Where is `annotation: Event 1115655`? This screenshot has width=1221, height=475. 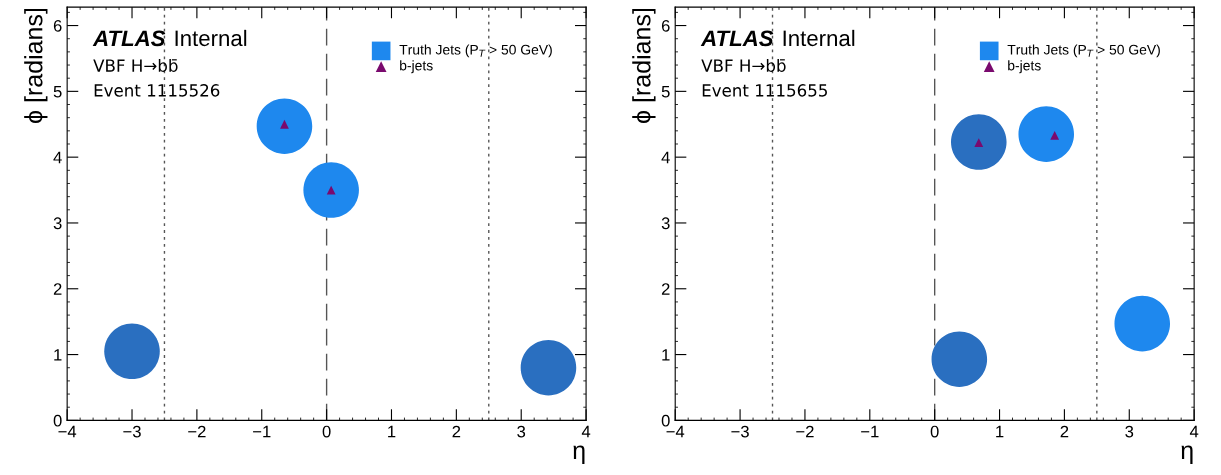 annotation: Event 1115655 is located at coordinates (764, 90).